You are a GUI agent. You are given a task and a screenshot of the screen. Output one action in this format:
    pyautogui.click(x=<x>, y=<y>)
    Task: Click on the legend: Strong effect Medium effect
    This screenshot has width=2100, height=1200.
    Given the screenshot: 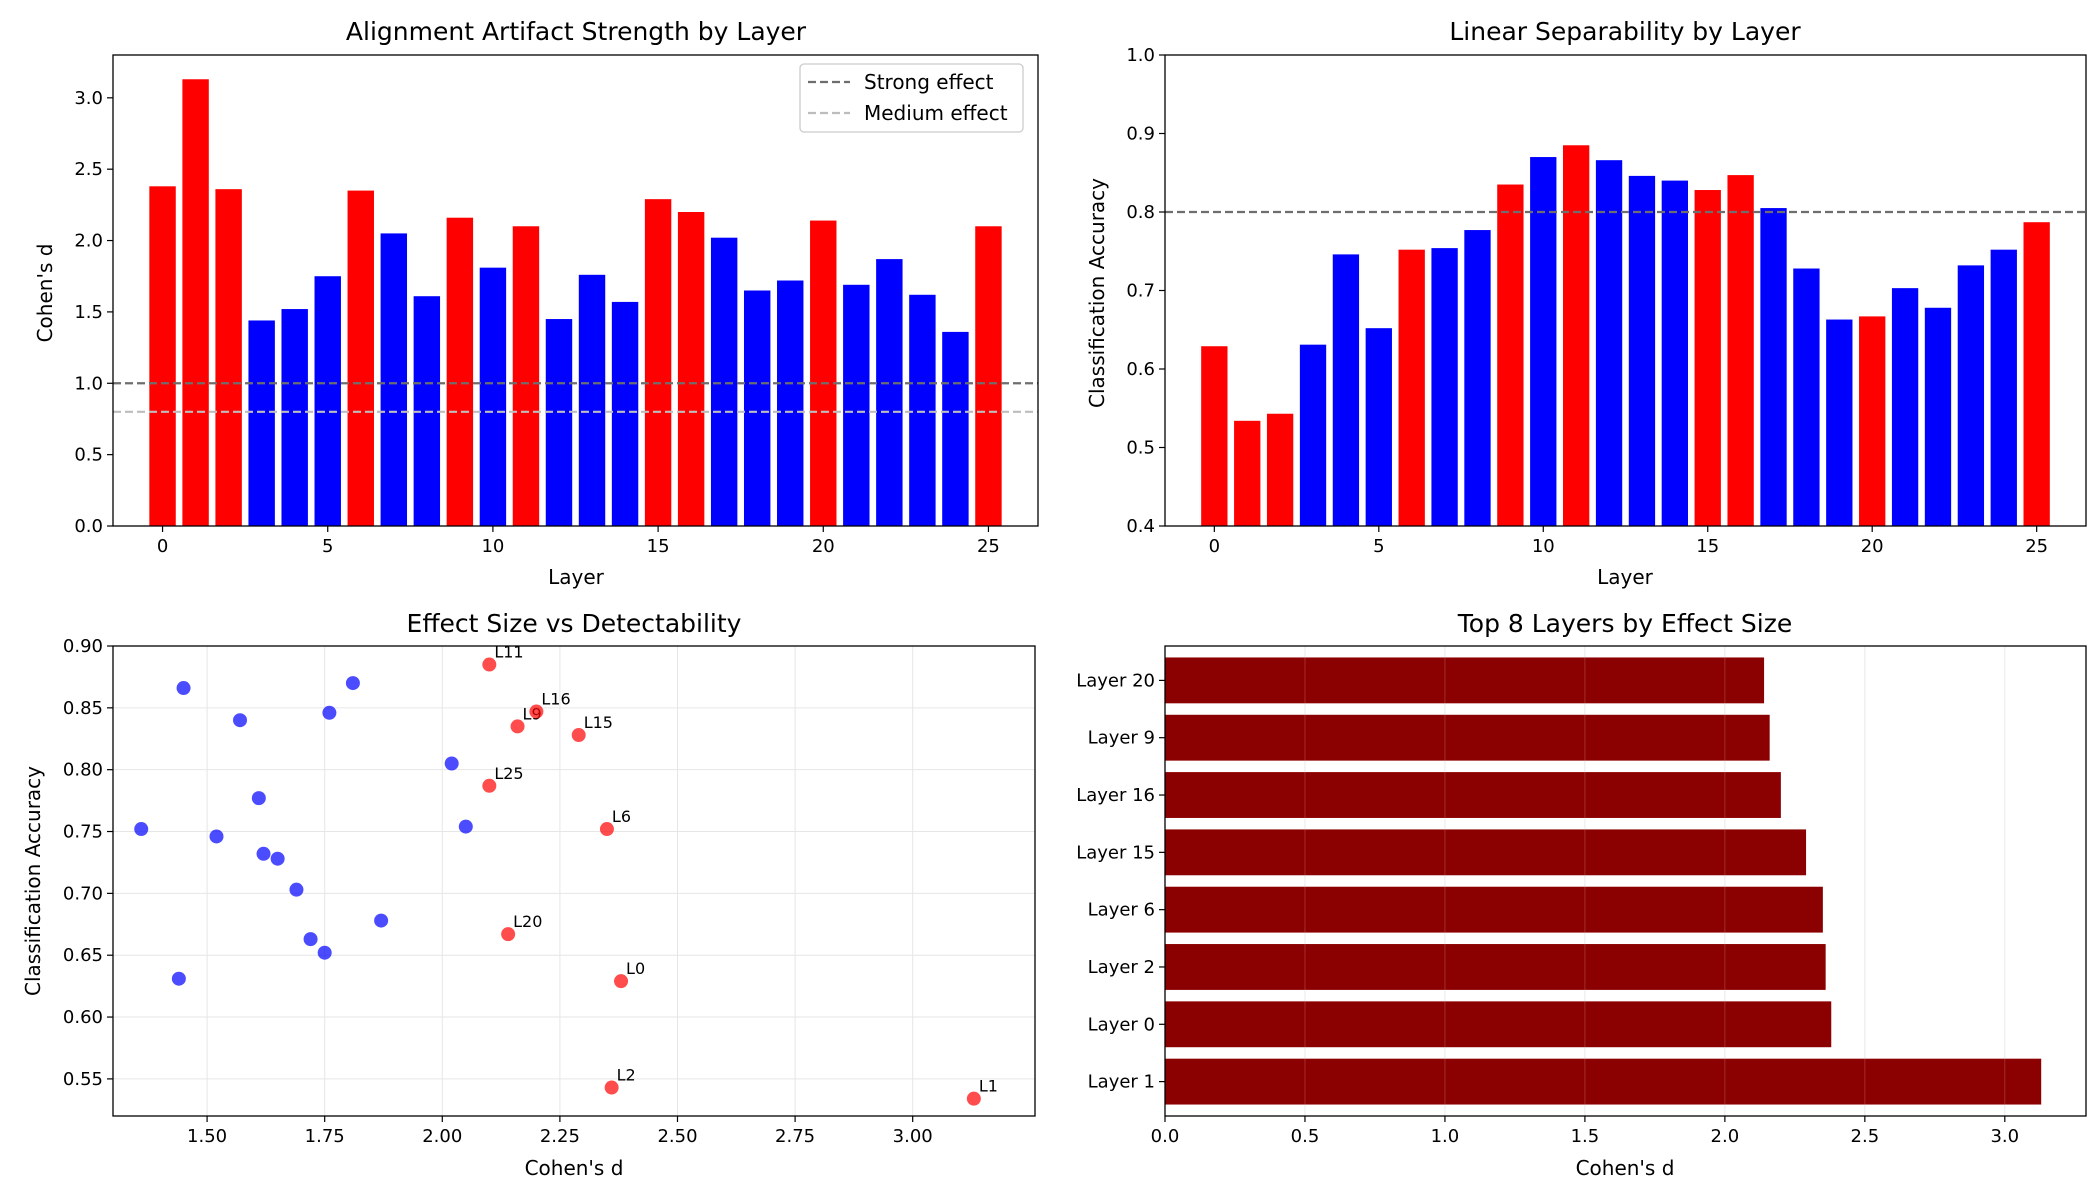 What is the action you would take?
    pyautogui.click(x=911, y=98)
    